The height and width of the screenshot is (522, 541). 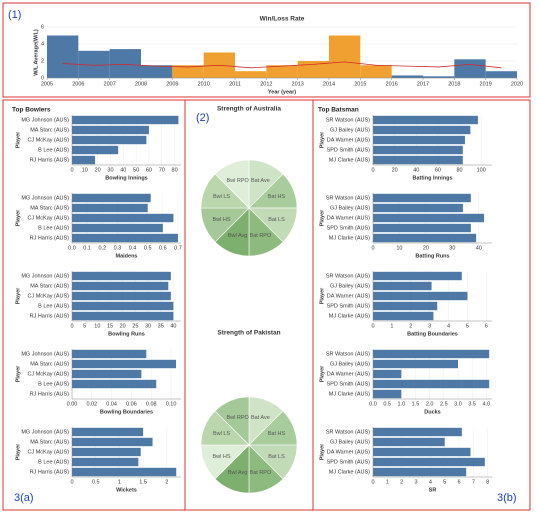 I want to click on x-tick-label: 20, so click(x=123, y=326).